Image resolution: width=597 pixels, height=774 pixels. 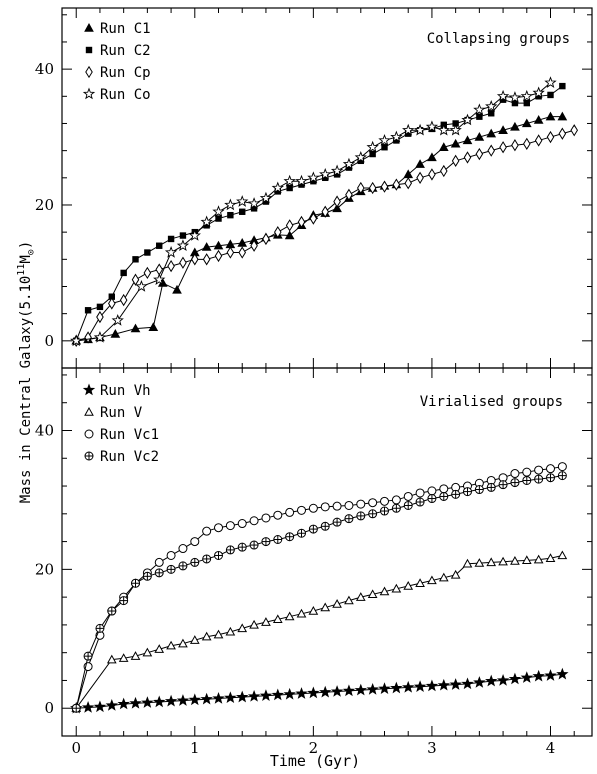 I want to click on top-panel-legend: Run C1 Run C2 Run Cp Run Co, so click(x=116, y=62).